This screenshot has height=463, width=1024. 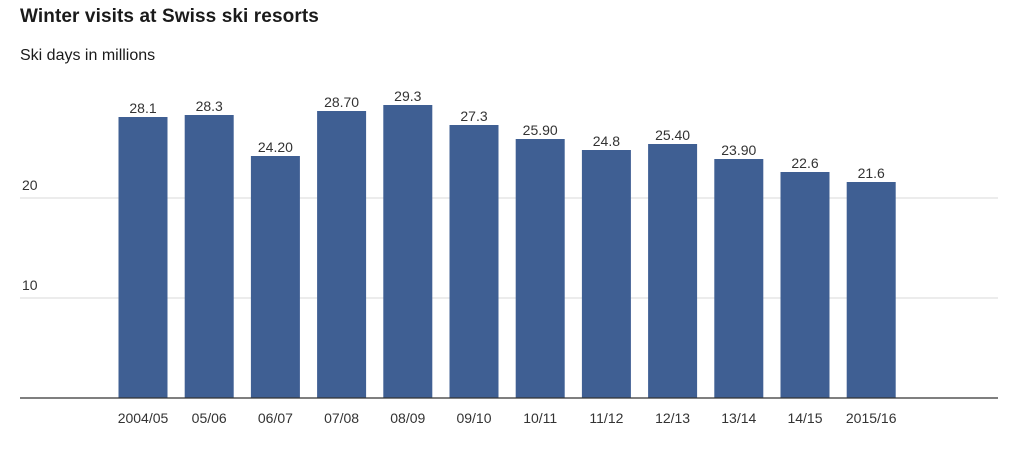 I want to click on bar-value-label: 29.3, so click(x=407, y=96).